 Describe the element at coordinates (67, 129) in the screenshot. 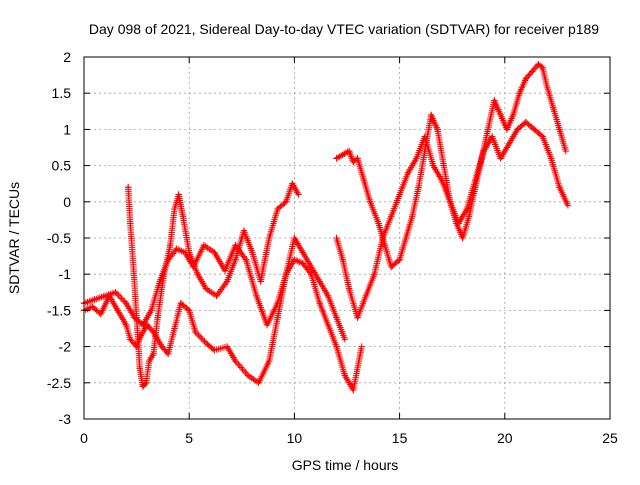

I see `y-tick-label: 1` at that location.